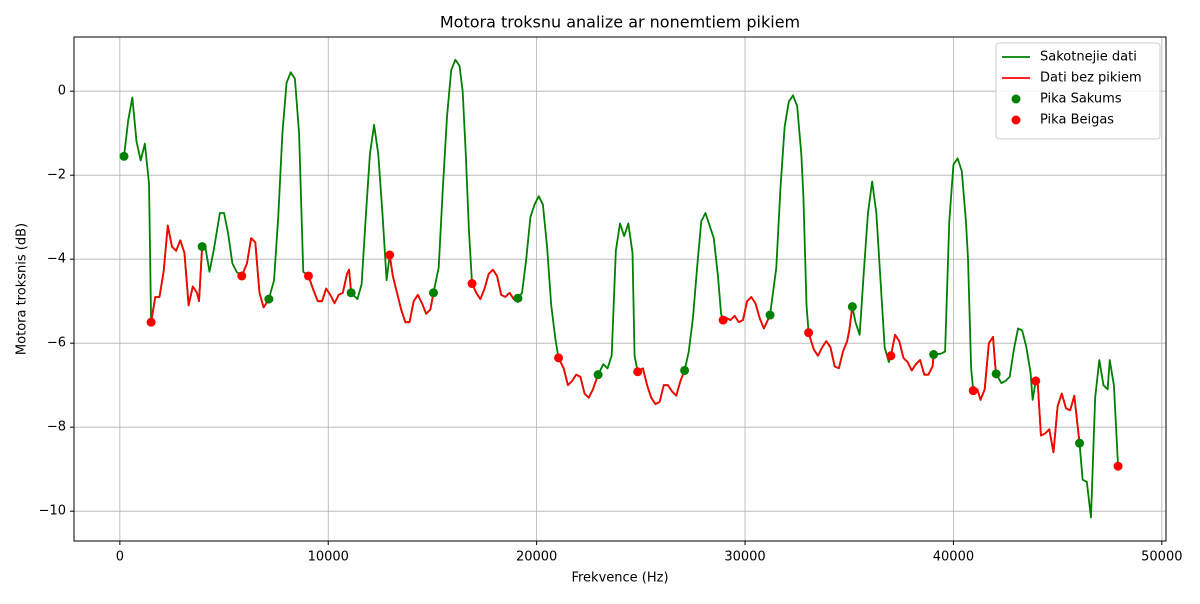 The height and width of the screenshot is (604, 1200). What do you see at coordinates (22, 289) in the screenshot?
I see `y-axis-label: Motora troksnis (dB)` at bounding box center [22, 289].